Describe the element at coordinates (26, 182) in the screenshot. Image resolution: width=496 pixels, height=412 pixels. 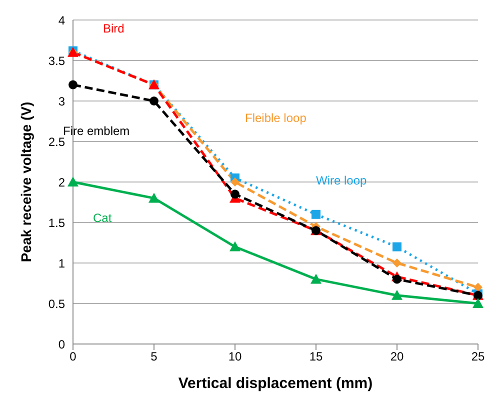
I see `y-axis-title: Peak receive voltage (V)` at that location.